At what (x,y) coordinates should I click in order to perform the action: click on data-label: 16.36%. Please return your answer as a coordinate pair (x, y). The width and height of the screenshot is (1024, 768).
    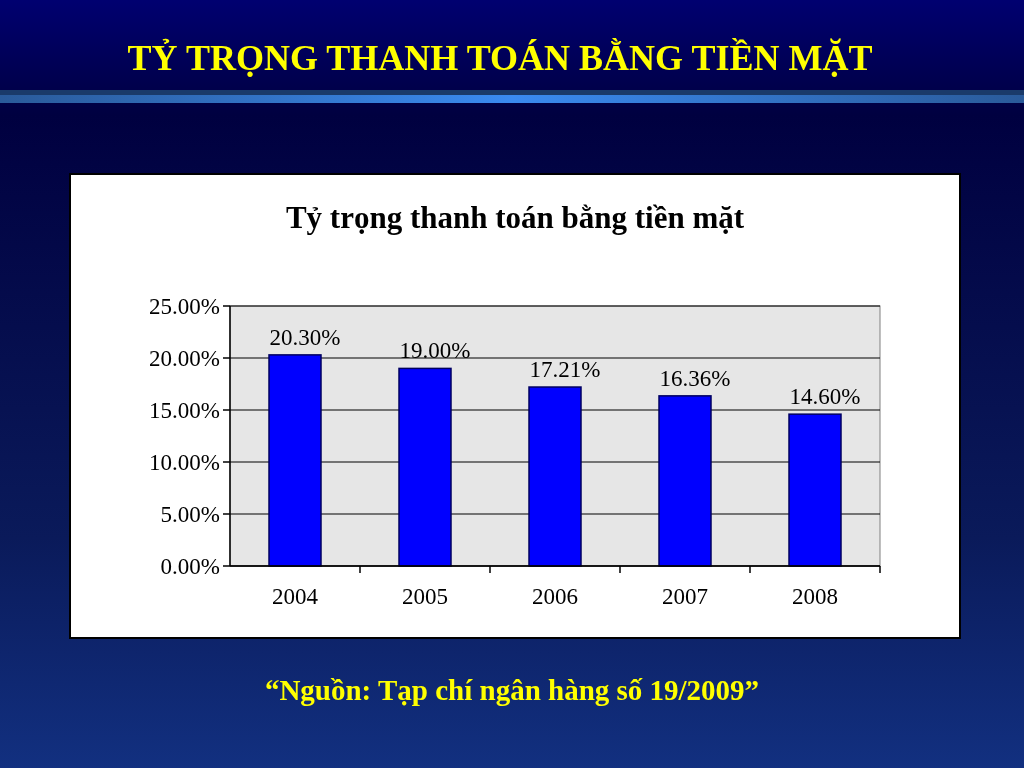
    Looking at the image, I should click on (695, 378).